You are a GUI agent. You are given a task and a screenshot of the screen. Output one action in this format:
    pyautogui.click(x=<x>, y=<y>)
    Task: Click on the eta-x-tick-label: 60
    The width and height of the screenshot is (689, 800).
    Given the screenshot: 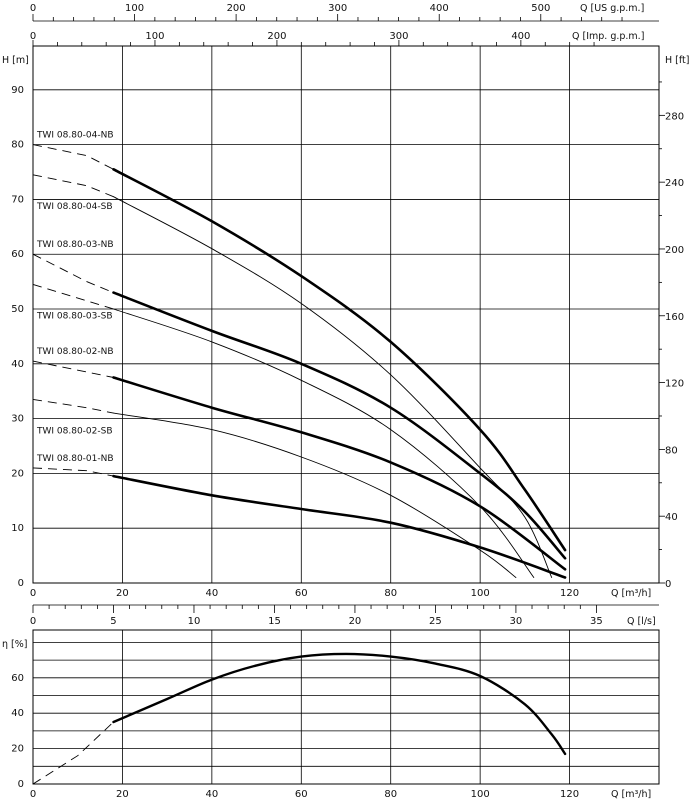 What is the action you would take?
    pyautogui.click(x=301, y=794)
    